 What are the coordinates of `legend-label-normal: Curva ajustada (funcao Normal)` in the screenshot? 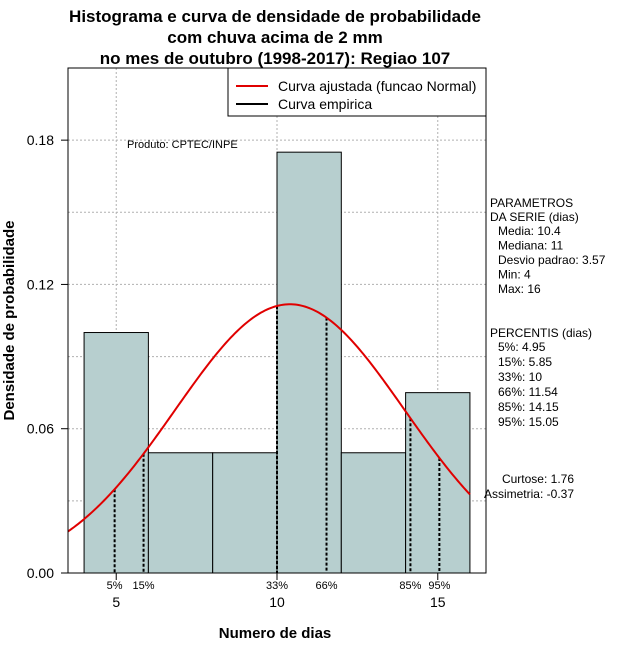 It's located at (377, 86).